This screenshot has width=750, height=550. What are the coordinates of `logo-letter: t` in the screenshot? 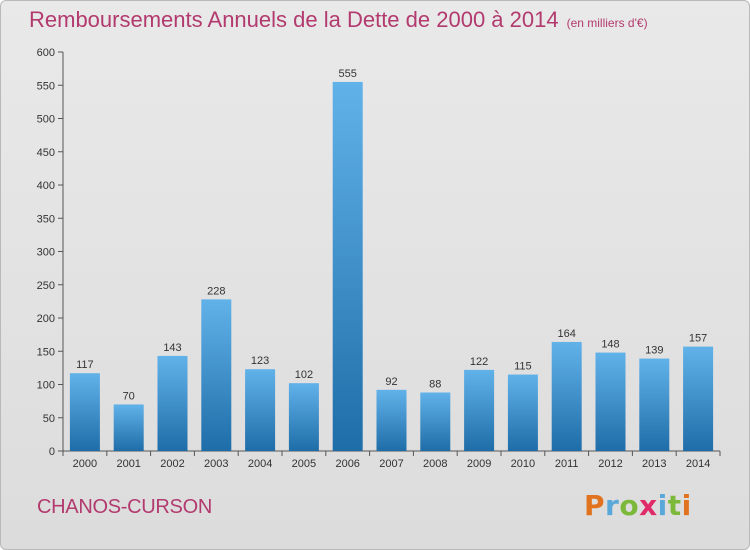 It's located at (674, 505).